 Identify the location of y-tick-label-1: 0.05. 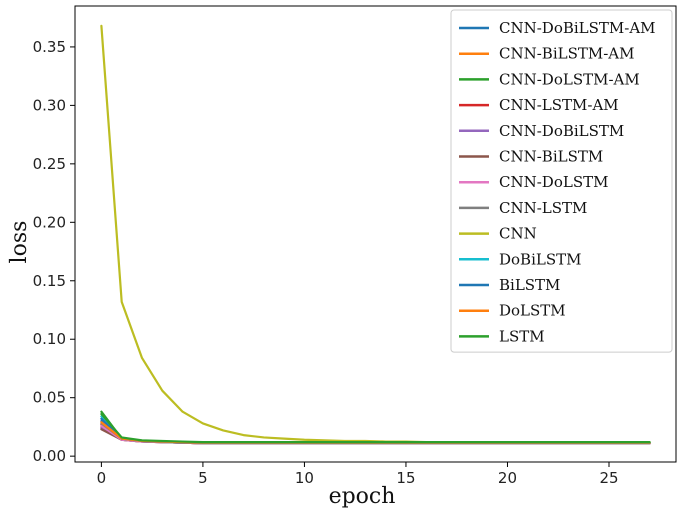
(49, 398).